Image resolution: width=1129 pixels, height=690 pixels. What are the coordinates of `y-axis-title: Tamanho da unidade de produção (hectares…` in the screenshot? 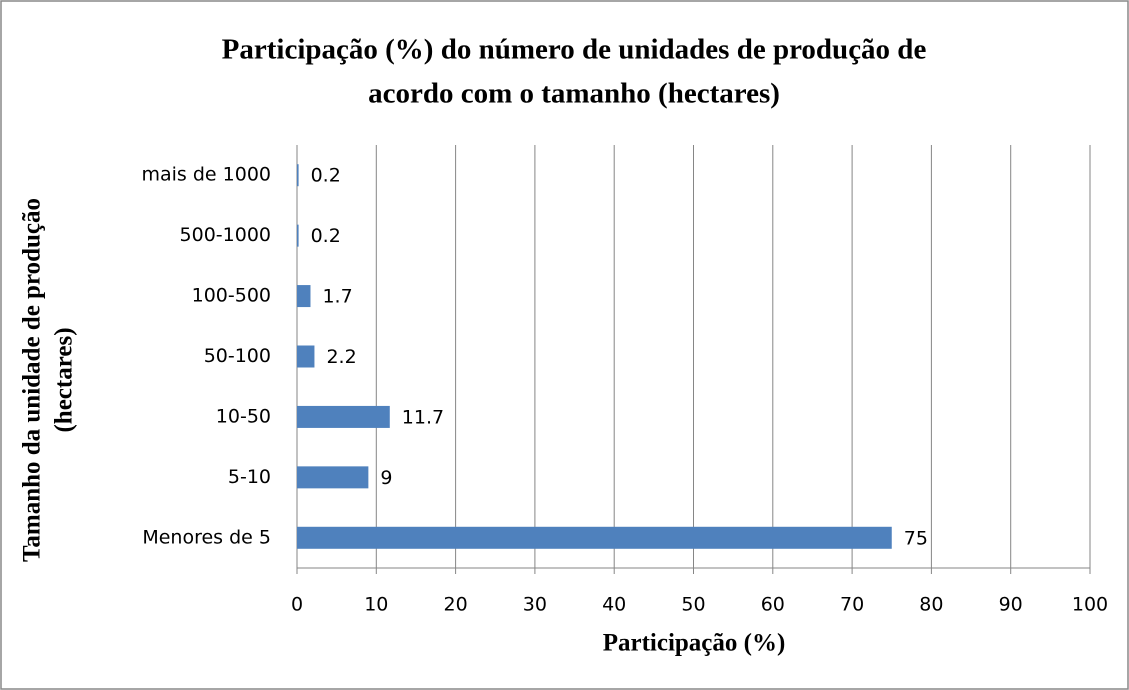 It's located at (48, 380).